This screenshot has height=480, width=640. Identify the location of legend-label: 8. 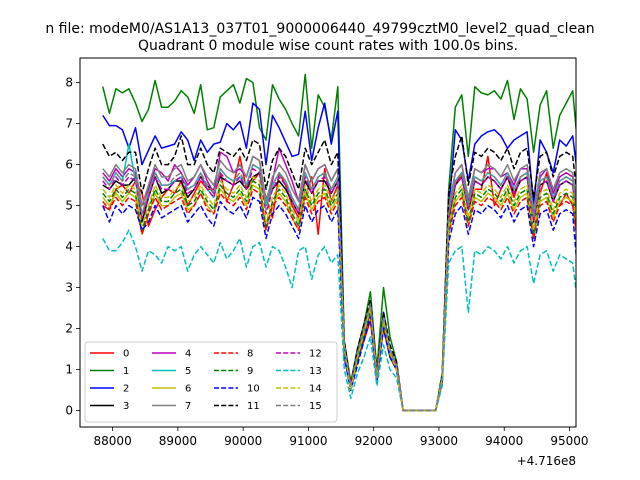
(250, 354).